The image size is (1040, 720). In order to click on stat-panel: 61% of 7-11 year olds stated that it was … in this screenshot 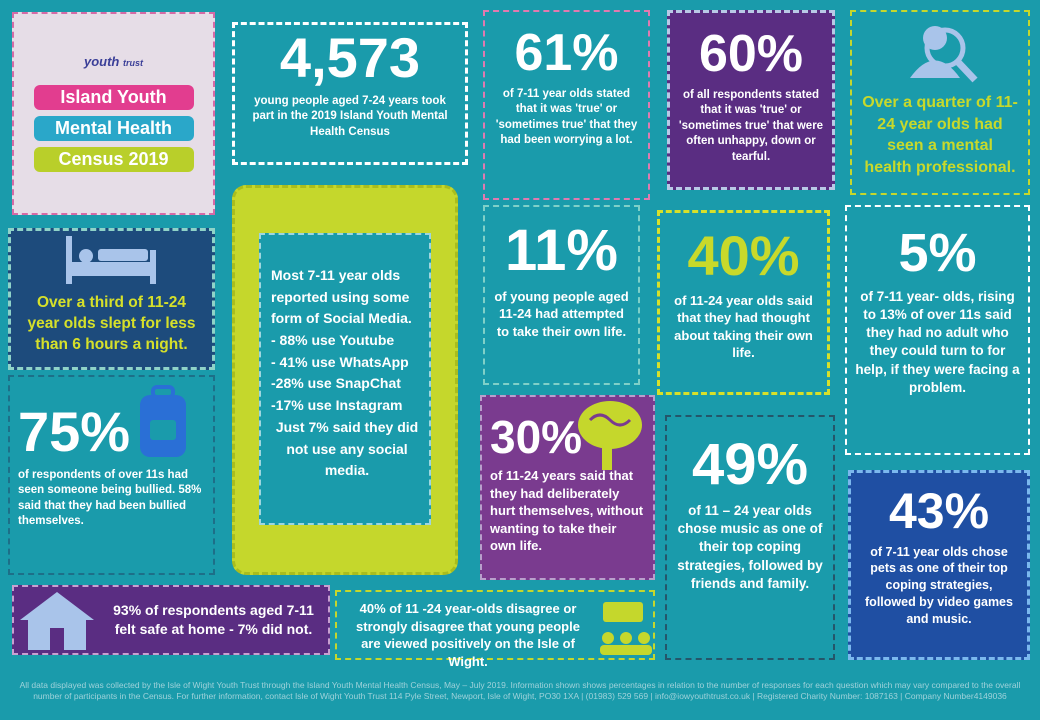, I will do `click(566, 105)`.